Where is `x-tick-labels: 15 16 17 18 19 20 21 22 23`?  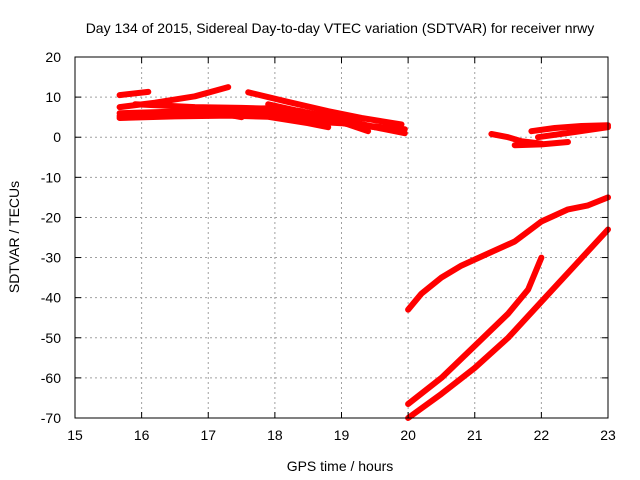
x-tick-labels: 15 16 17 18 19 20 21 22 23 is located at coordinates (341, 435).